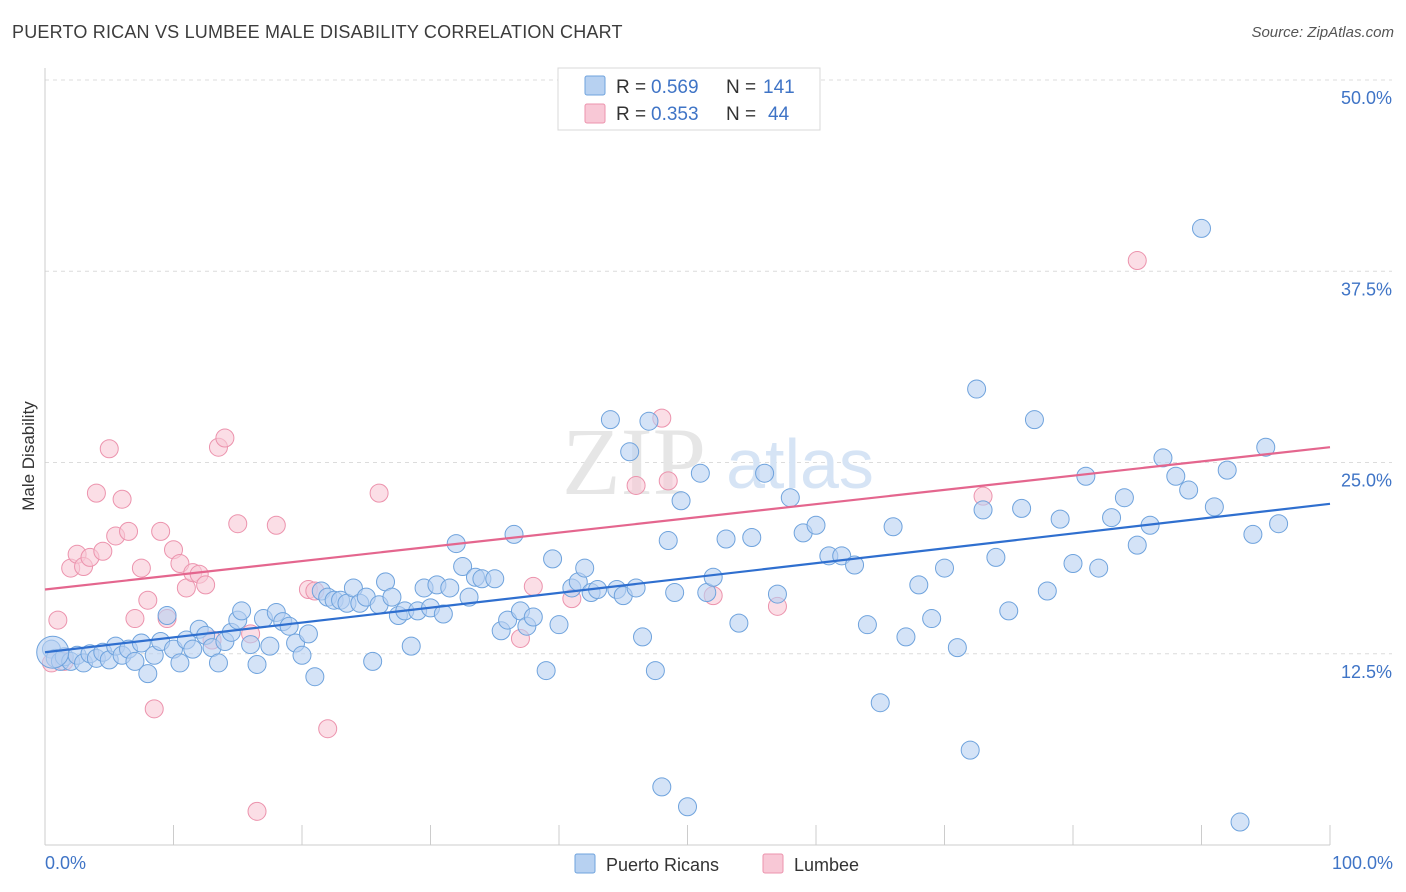 Image resolution: width=1406 pixels, height=892 pixels. I want to click on watermark-atlas: atlas, so click(800, 464).